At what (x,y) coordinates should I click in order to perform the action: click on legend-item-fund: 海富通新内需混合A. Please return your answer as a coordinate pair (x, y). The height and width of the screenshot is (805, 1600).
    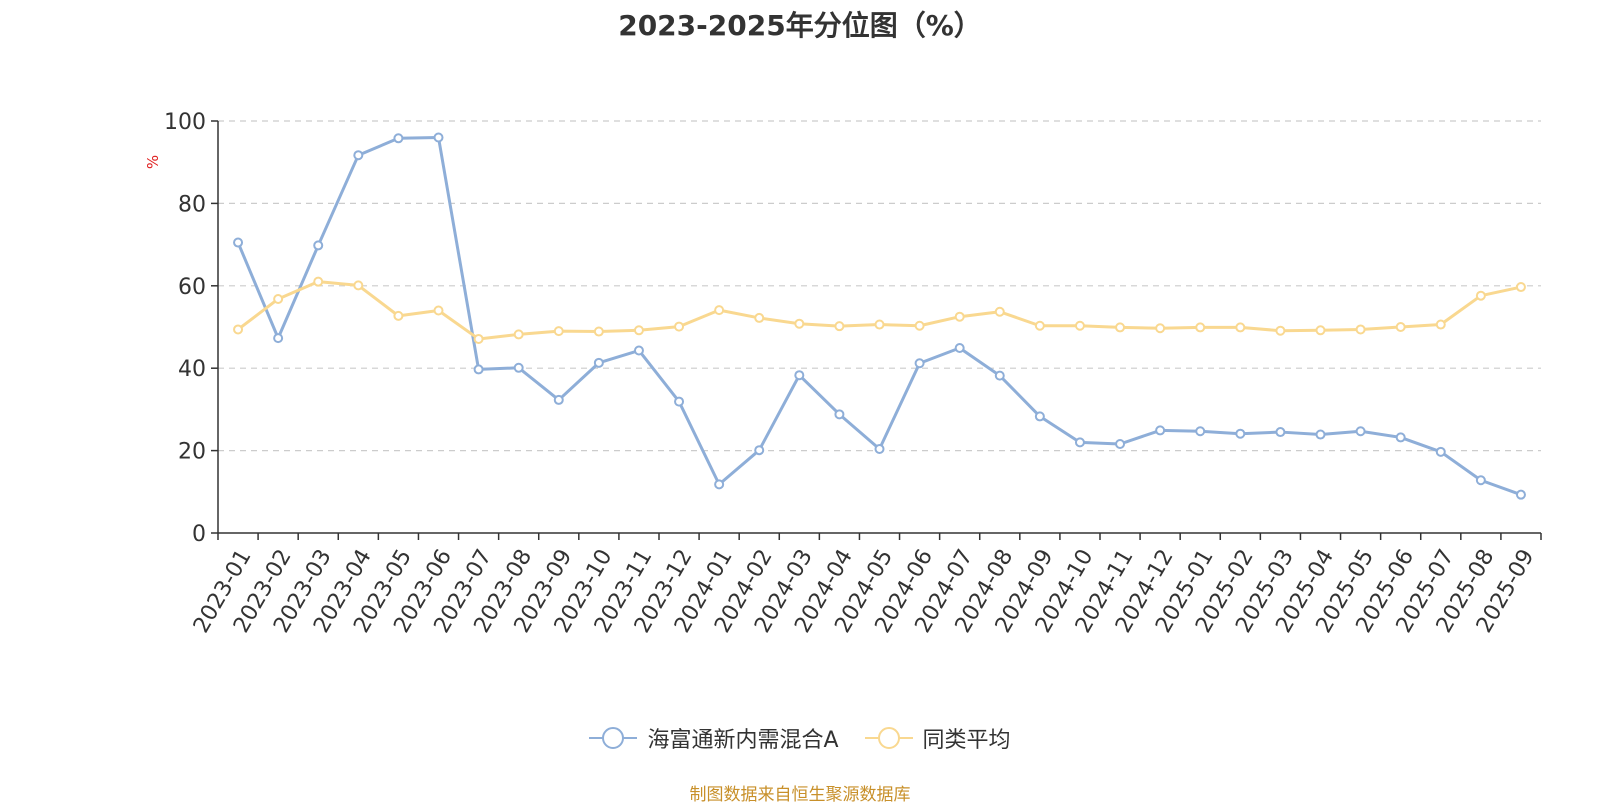
    Looking at the image, I should click on (714, 738).